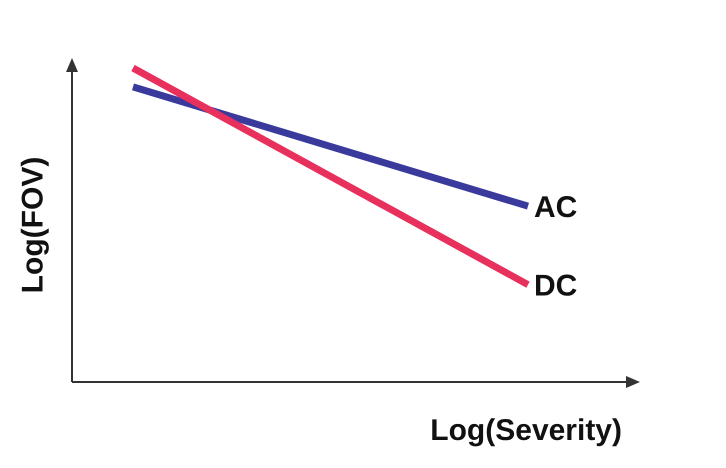  Describe the element at coordinates (33, 225) in the screenshot. I see `y-axis-title: Log(FOV)` at that location.